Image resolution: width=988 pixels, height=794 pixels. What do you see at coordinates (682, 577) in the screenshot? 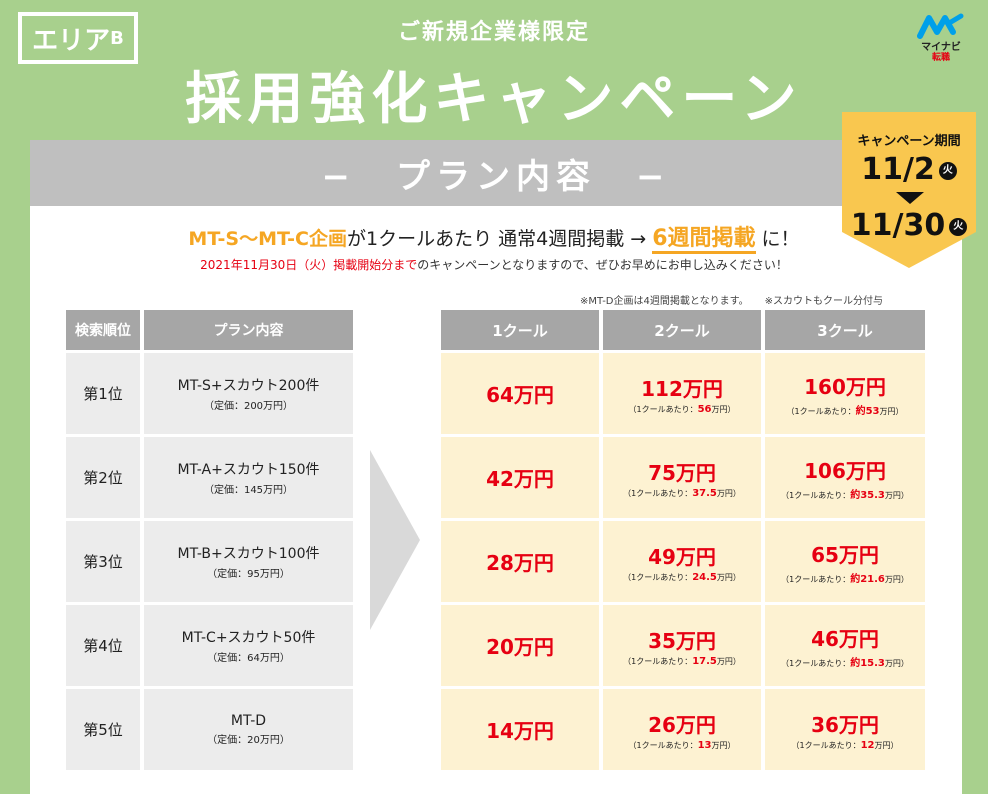
I see `per-cool-note: （1クールあたり：24.5万円）` at bounding box center [682, 577].